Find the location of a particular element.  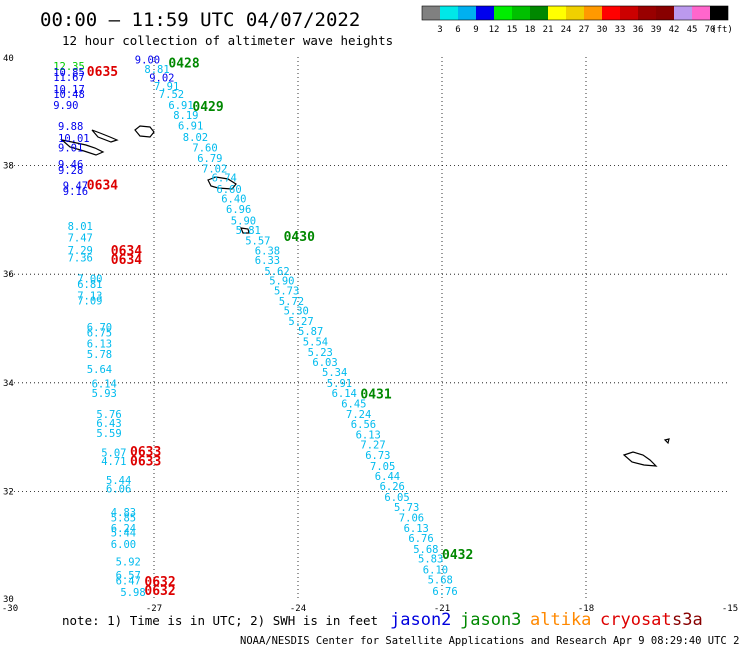

swh-value-label: 9.88 is located at coordinates (70, 127).